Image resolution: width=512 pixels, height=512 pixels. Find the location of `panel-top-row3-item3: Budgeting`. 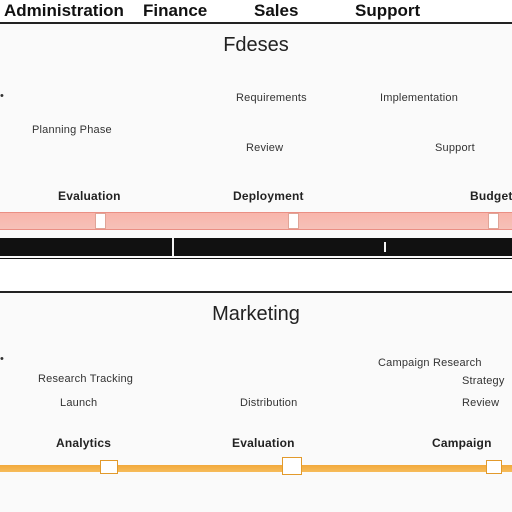

panel-top-row3-item3: Budgeting is located at coordinates (491, 196).